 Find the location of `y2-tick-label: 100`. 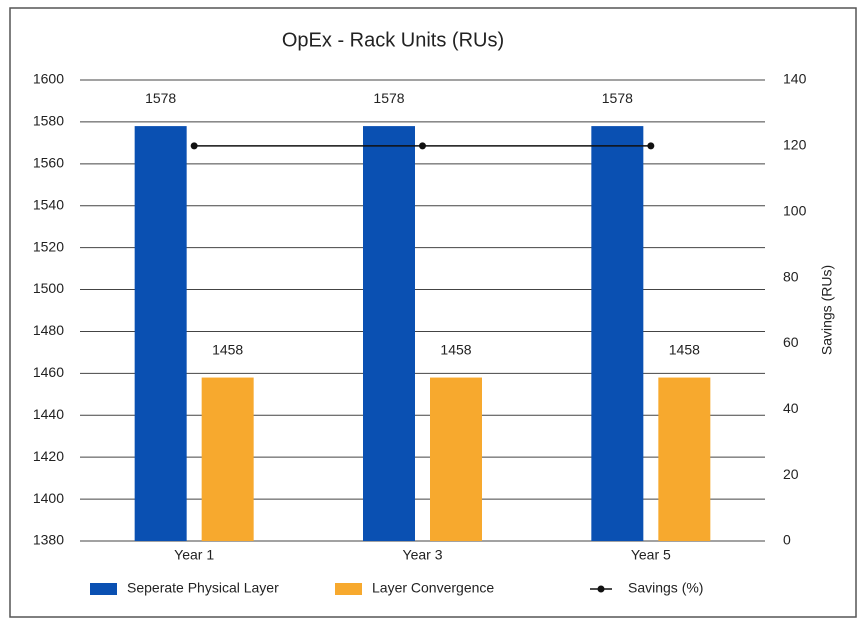

y2-tick-label: 100 is located at coordinates (795, 210).